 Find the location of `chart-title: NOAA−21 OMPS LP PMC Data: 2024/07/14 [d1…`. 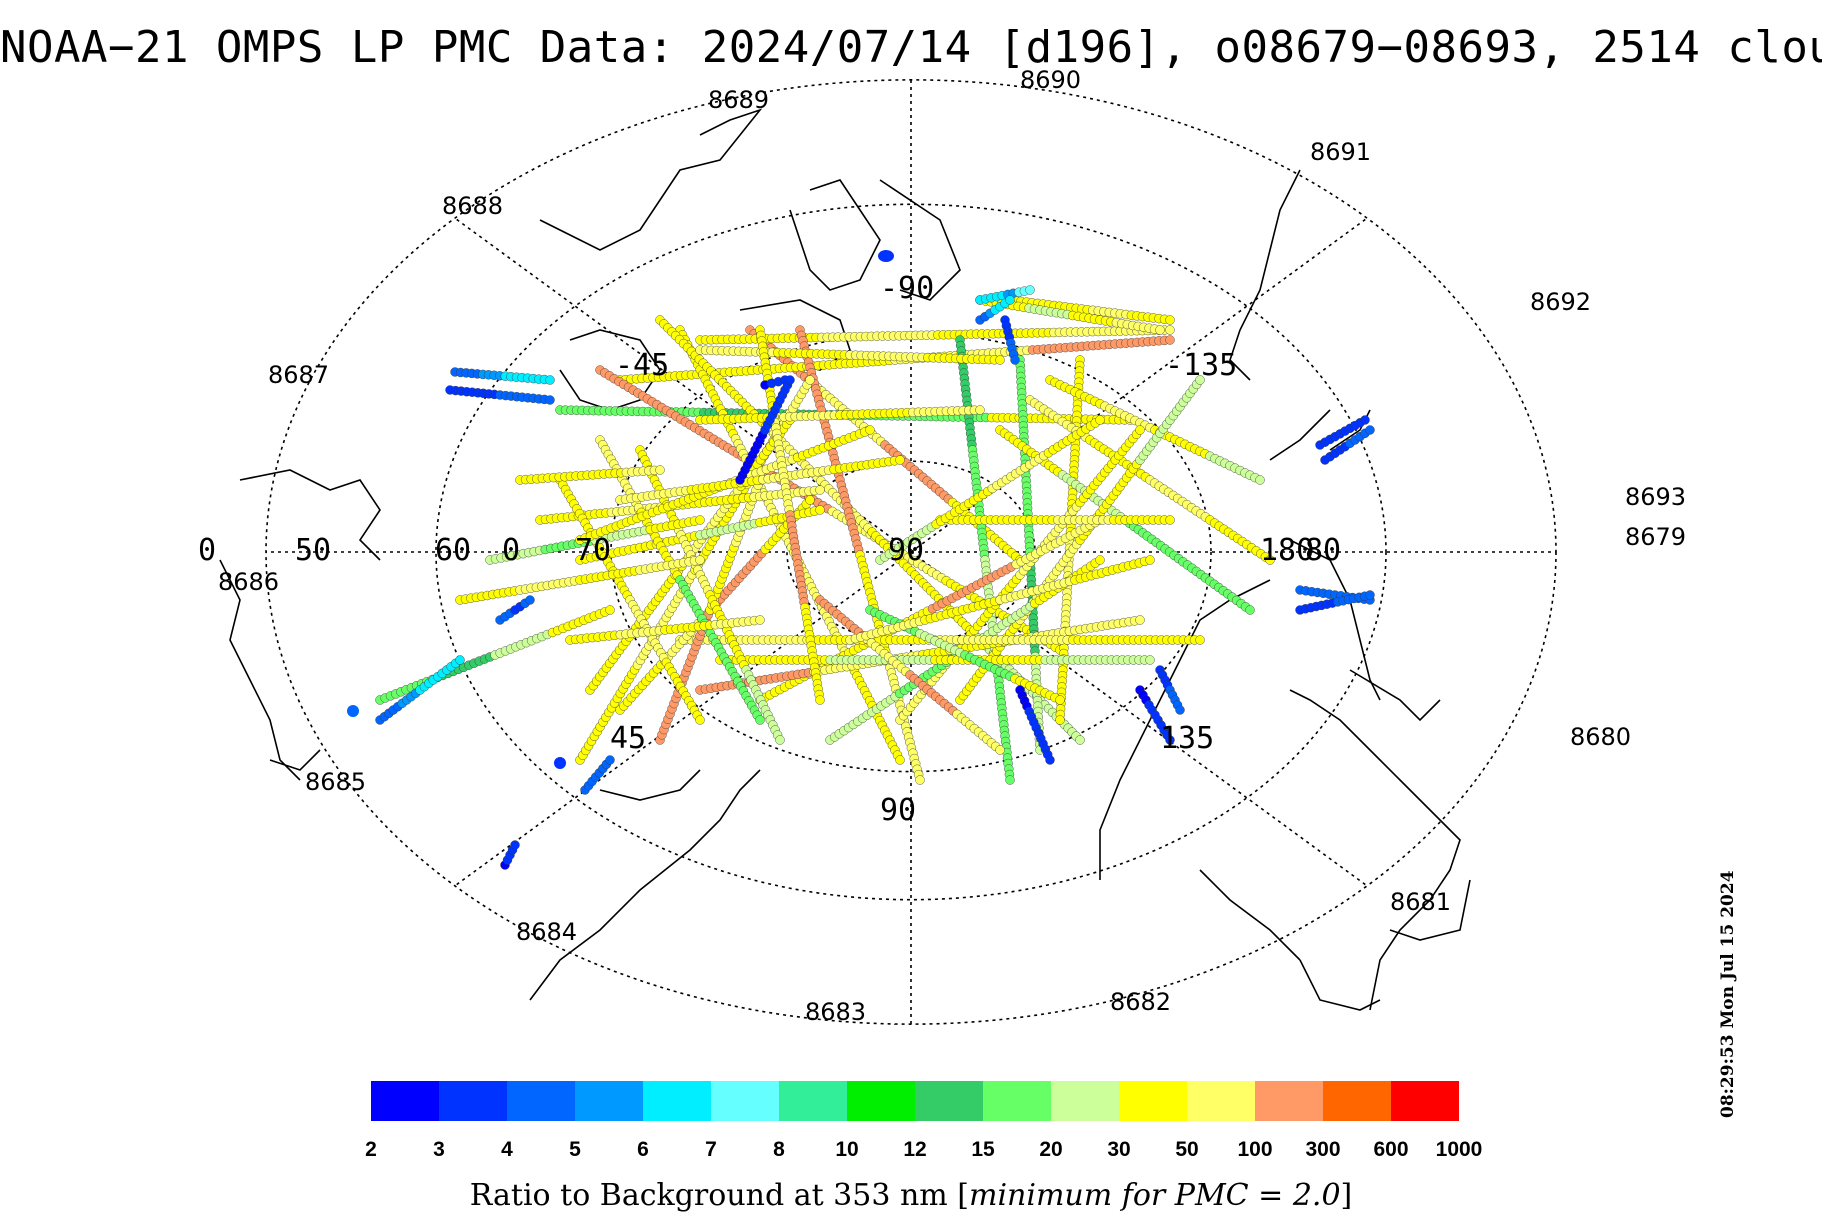

chart-title: NOAA−21 OMPS LP PMC Data: 2024/07/14 [d1… is located at coordinates (911, 47).